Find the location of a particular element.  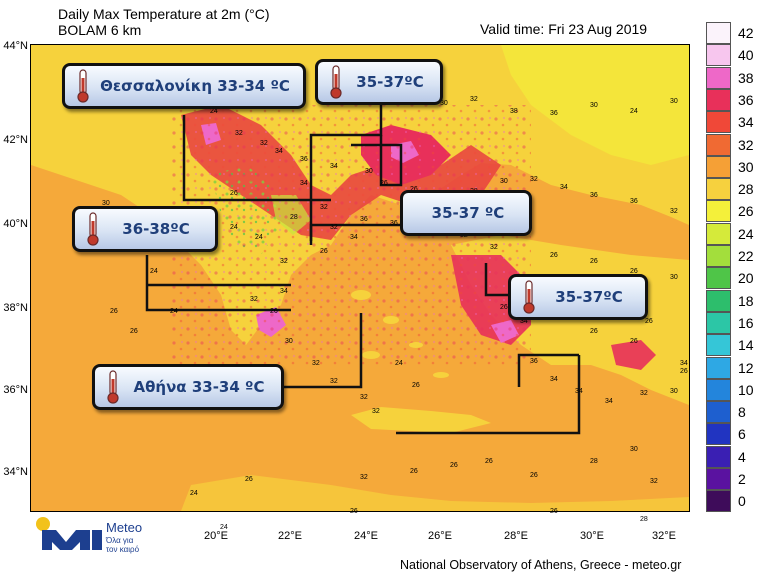

callout-text: 35-37 ºC is located at coordinates (468, 213).